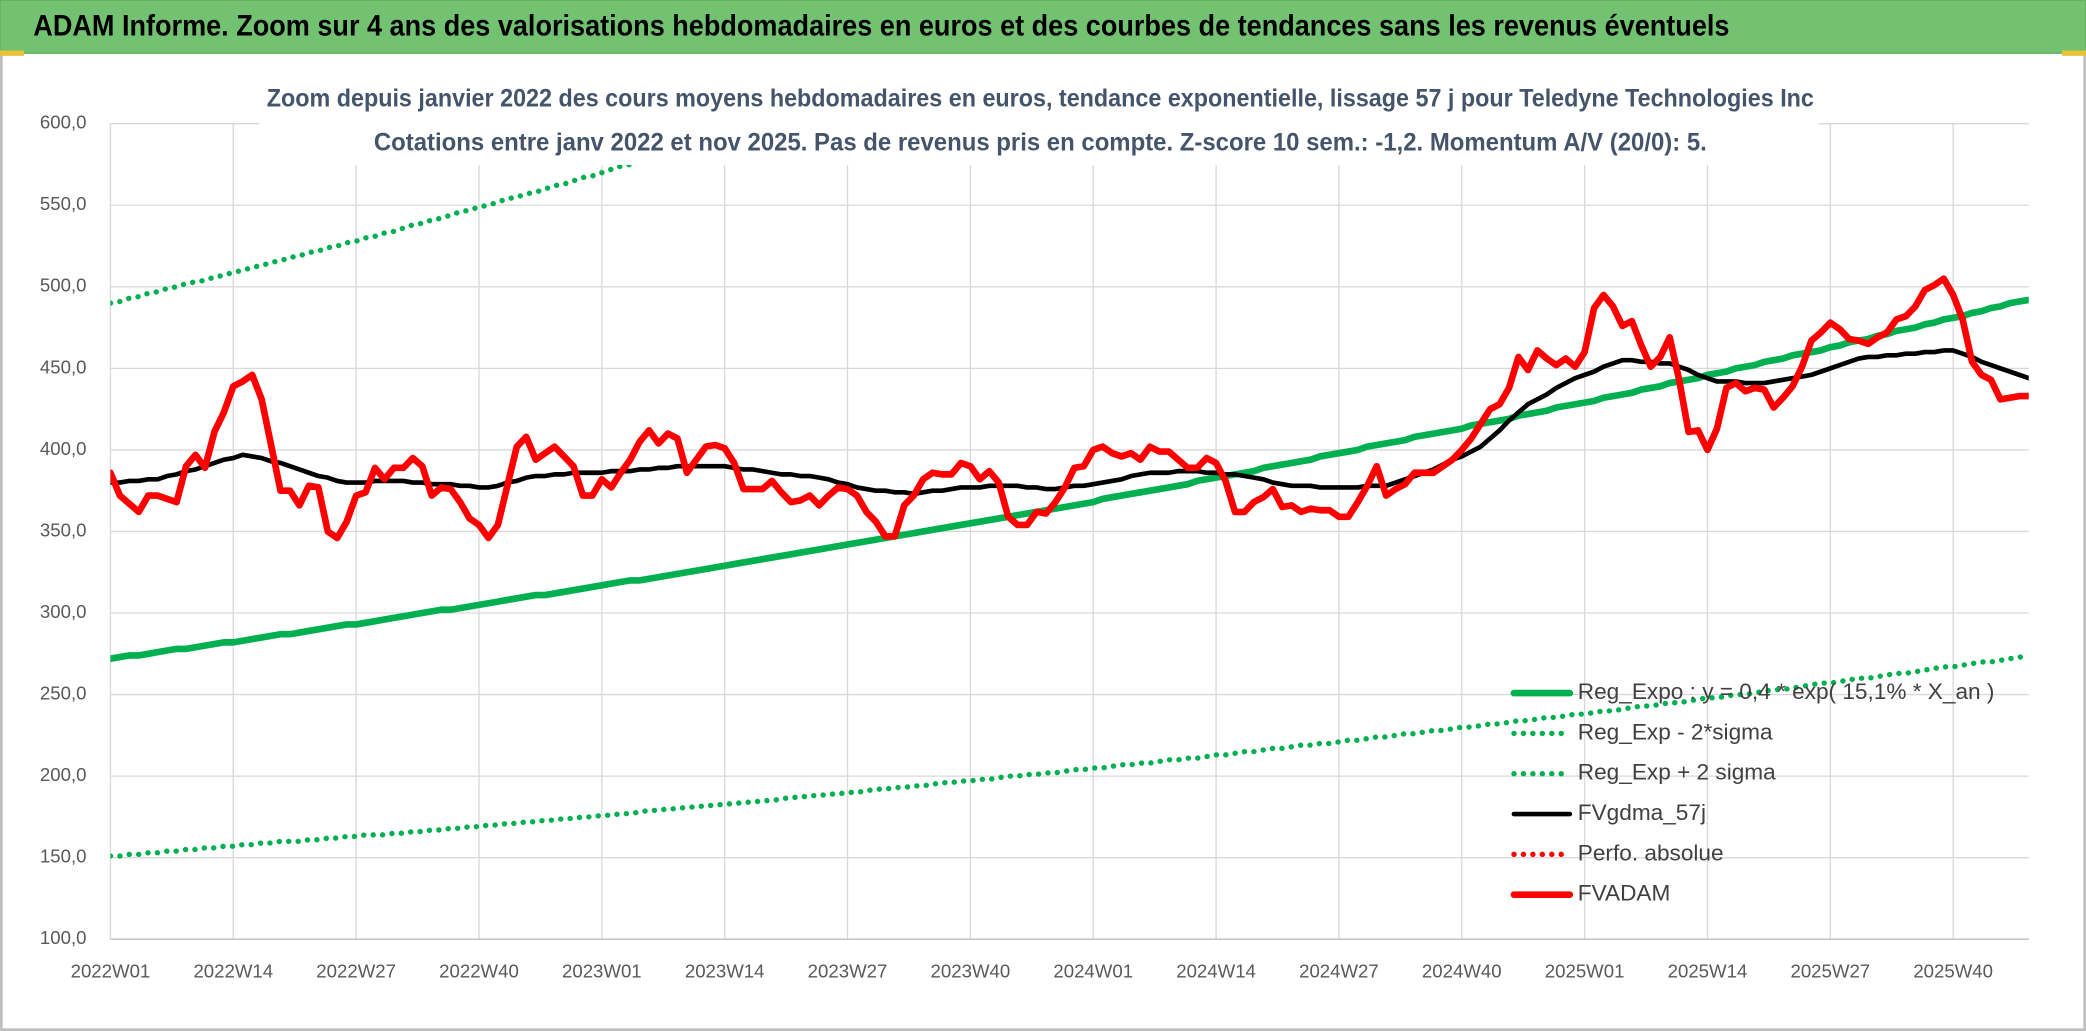 This screenshot has height=1031, width=2086. Describe the element at coordinates (63, 366) in the screenshot. I see `y-tick-label: 450,0` at that location.